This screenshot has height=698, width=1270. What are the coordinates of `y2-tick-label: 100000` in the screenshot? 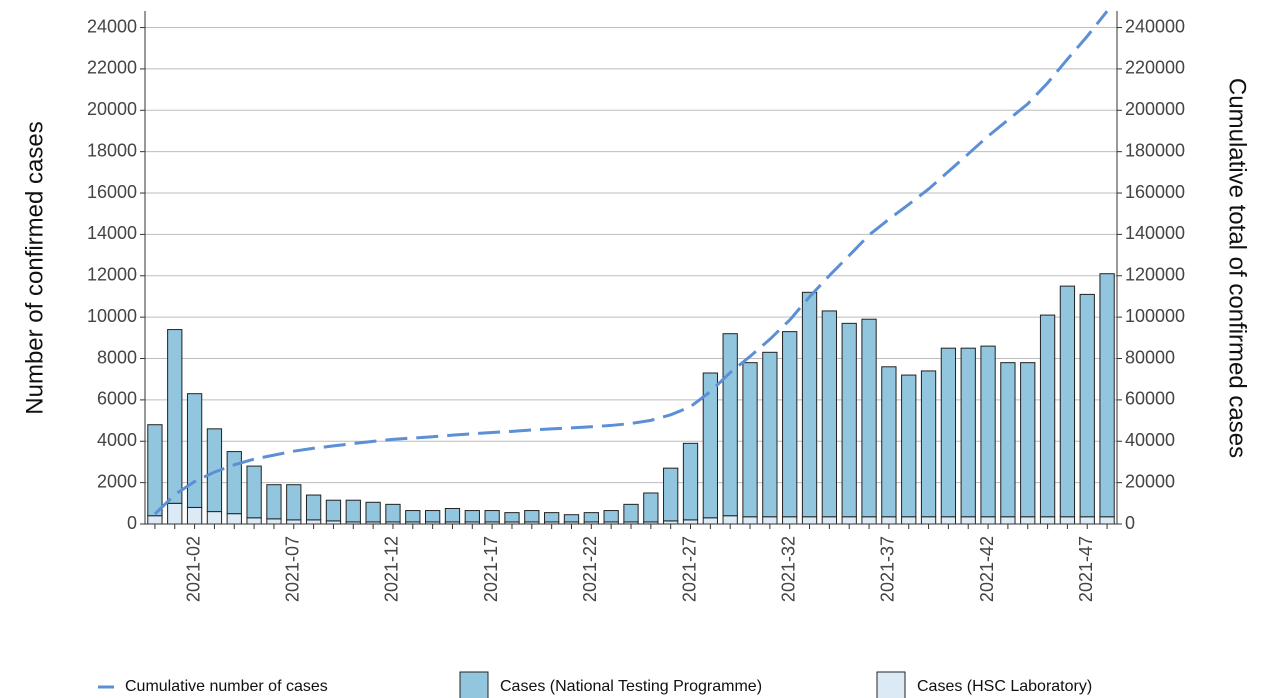 It's located at (1155, 316).